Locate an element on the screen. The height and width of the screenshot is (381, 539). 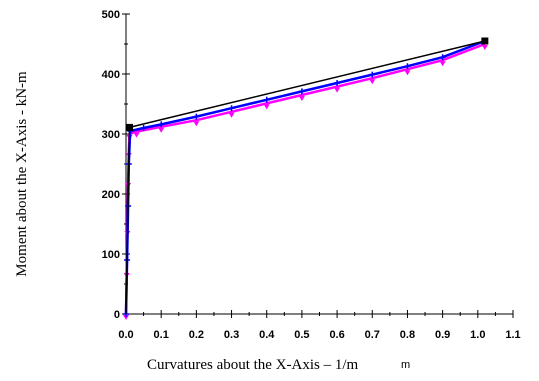
x-tick-label: 0.0 is located at coordinates (125, 335).